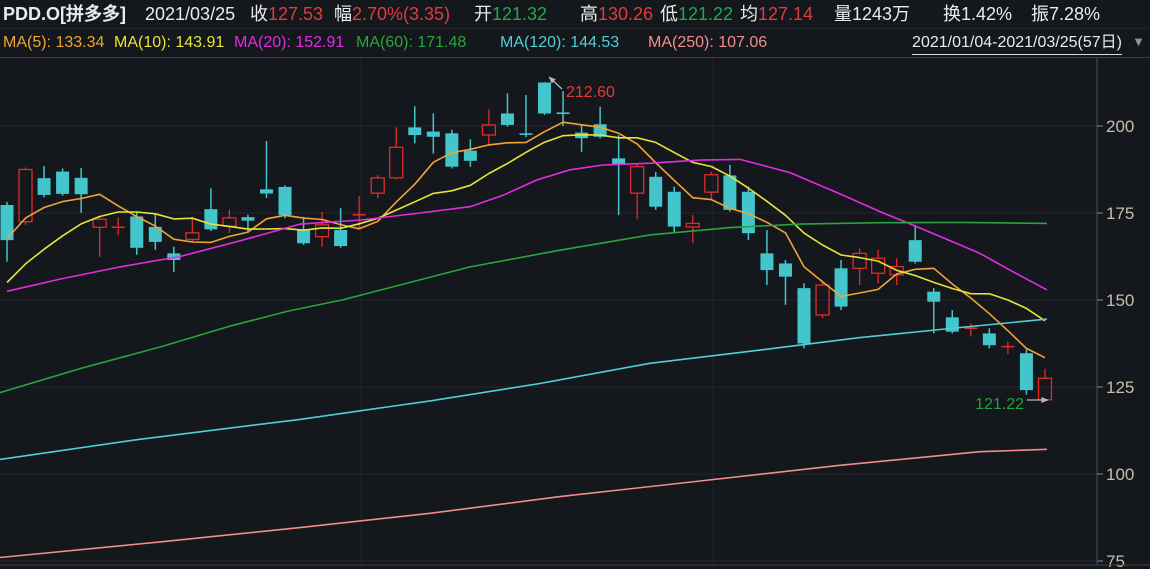  Describe the element at coordinates (1120, 300) in the screenshot. I see `axis-tick-label: 150` at that location.